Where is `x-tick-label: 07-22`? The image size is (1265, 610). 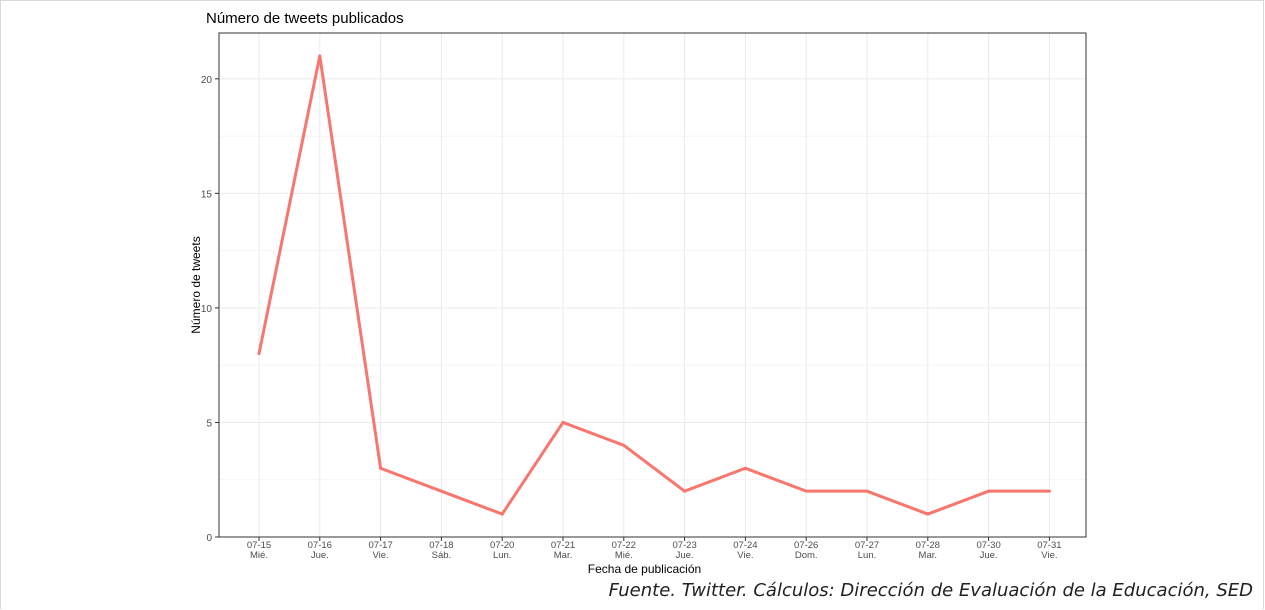
x-tick-label: 07-22 is located at coordinates (624, 545).